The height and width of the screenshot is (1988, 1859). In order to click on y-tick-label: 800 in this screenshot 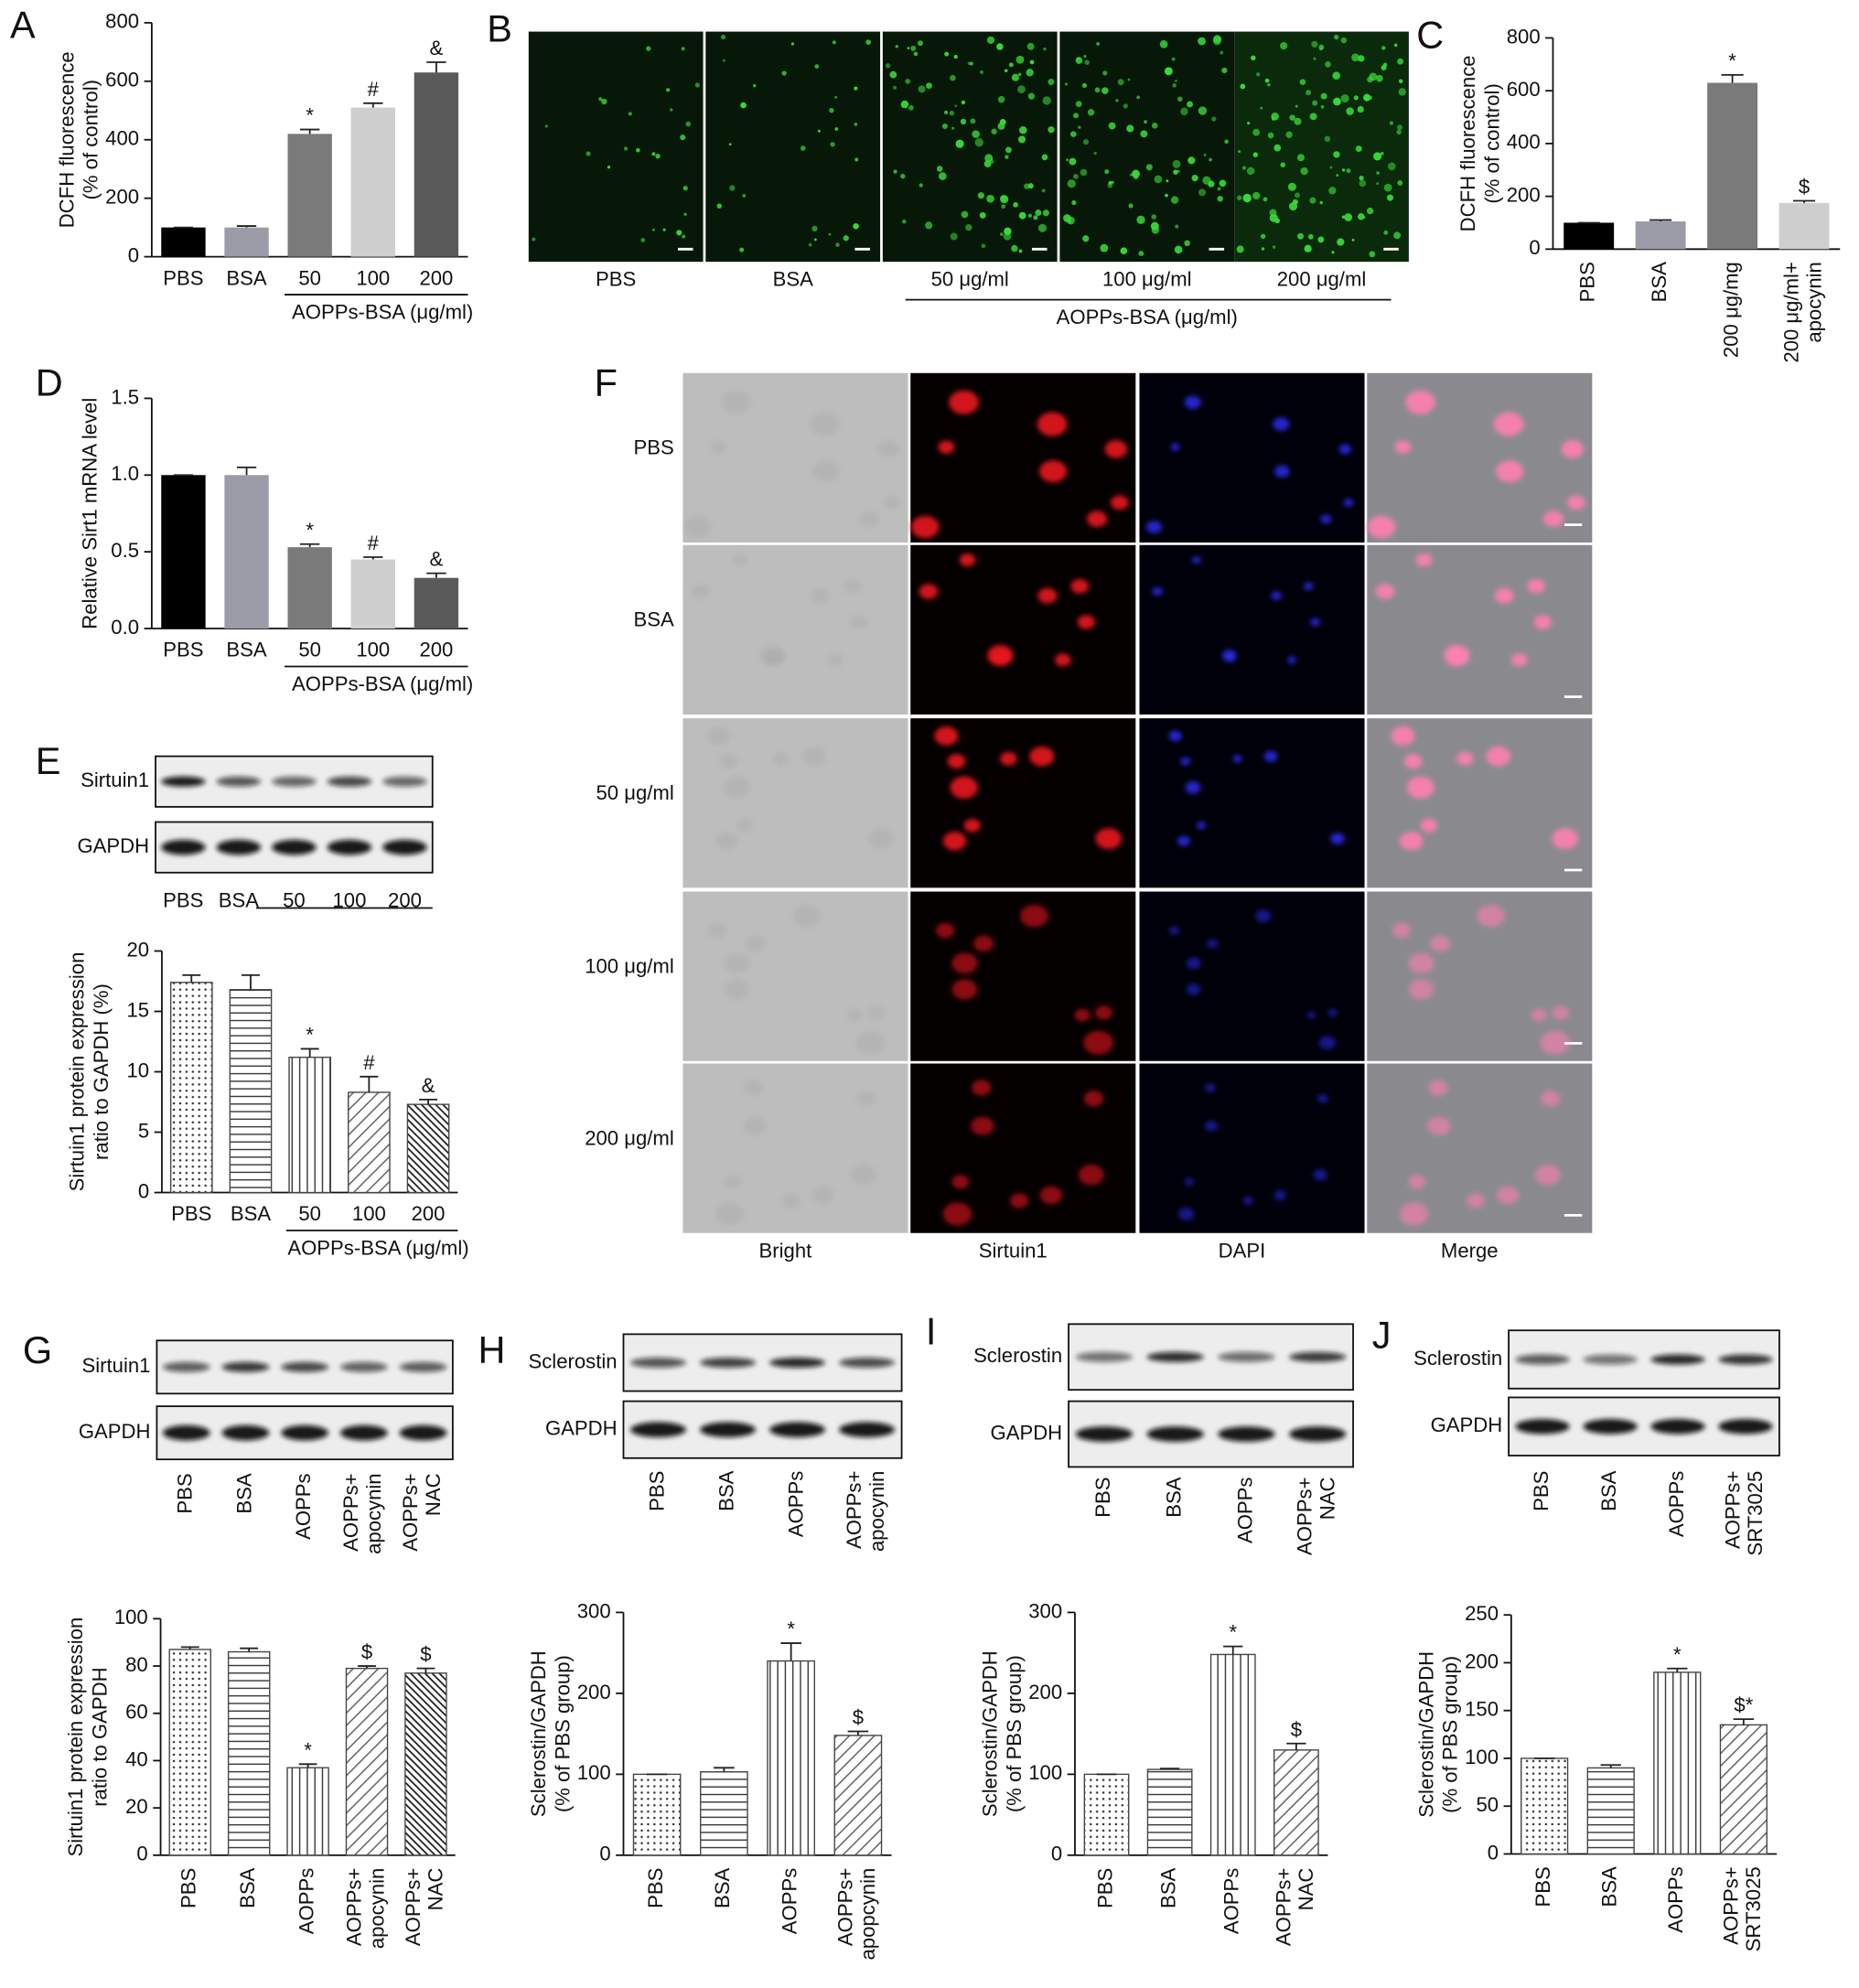, I will do `click(122, 21)`.